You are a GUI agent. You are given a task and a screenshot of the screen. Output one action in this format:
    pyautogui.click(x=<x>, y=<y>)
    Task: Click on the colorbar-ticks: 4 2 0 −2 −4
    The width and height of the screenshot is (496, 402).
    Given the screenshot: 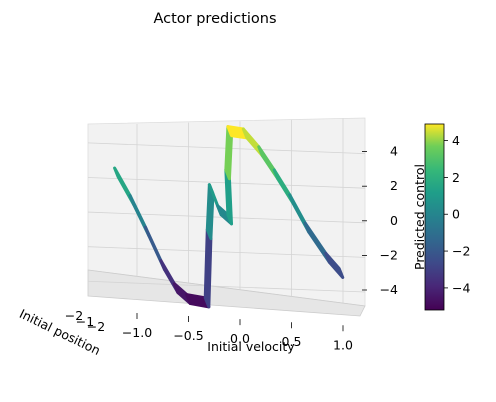 What is the action you would take?
    pyautogui.click(x=457, y=214)
    